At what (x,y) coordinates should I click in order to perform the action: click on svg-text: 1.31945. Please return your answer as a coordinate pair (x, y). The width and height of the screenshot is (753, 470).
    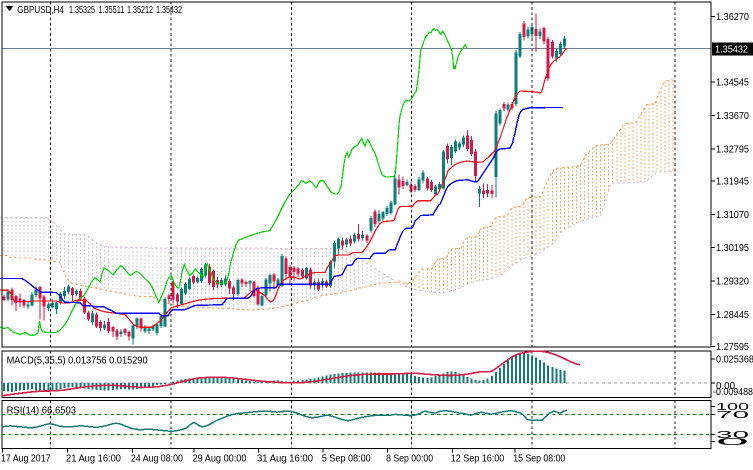
    Looking at the image, I should click on (732, 182).